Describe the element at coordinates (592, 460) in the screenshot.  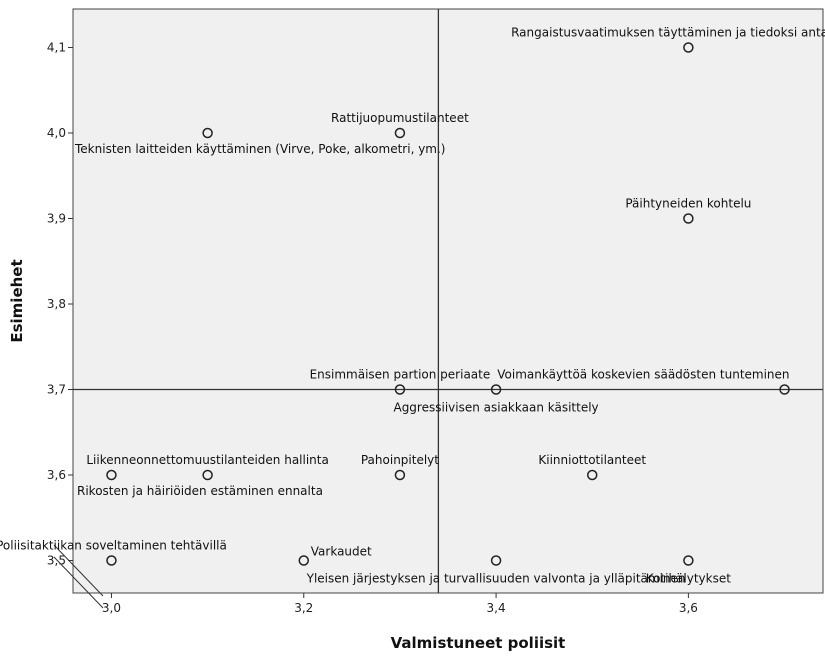
I see `data-point-label: Kiinniottotilanteet` at that location.